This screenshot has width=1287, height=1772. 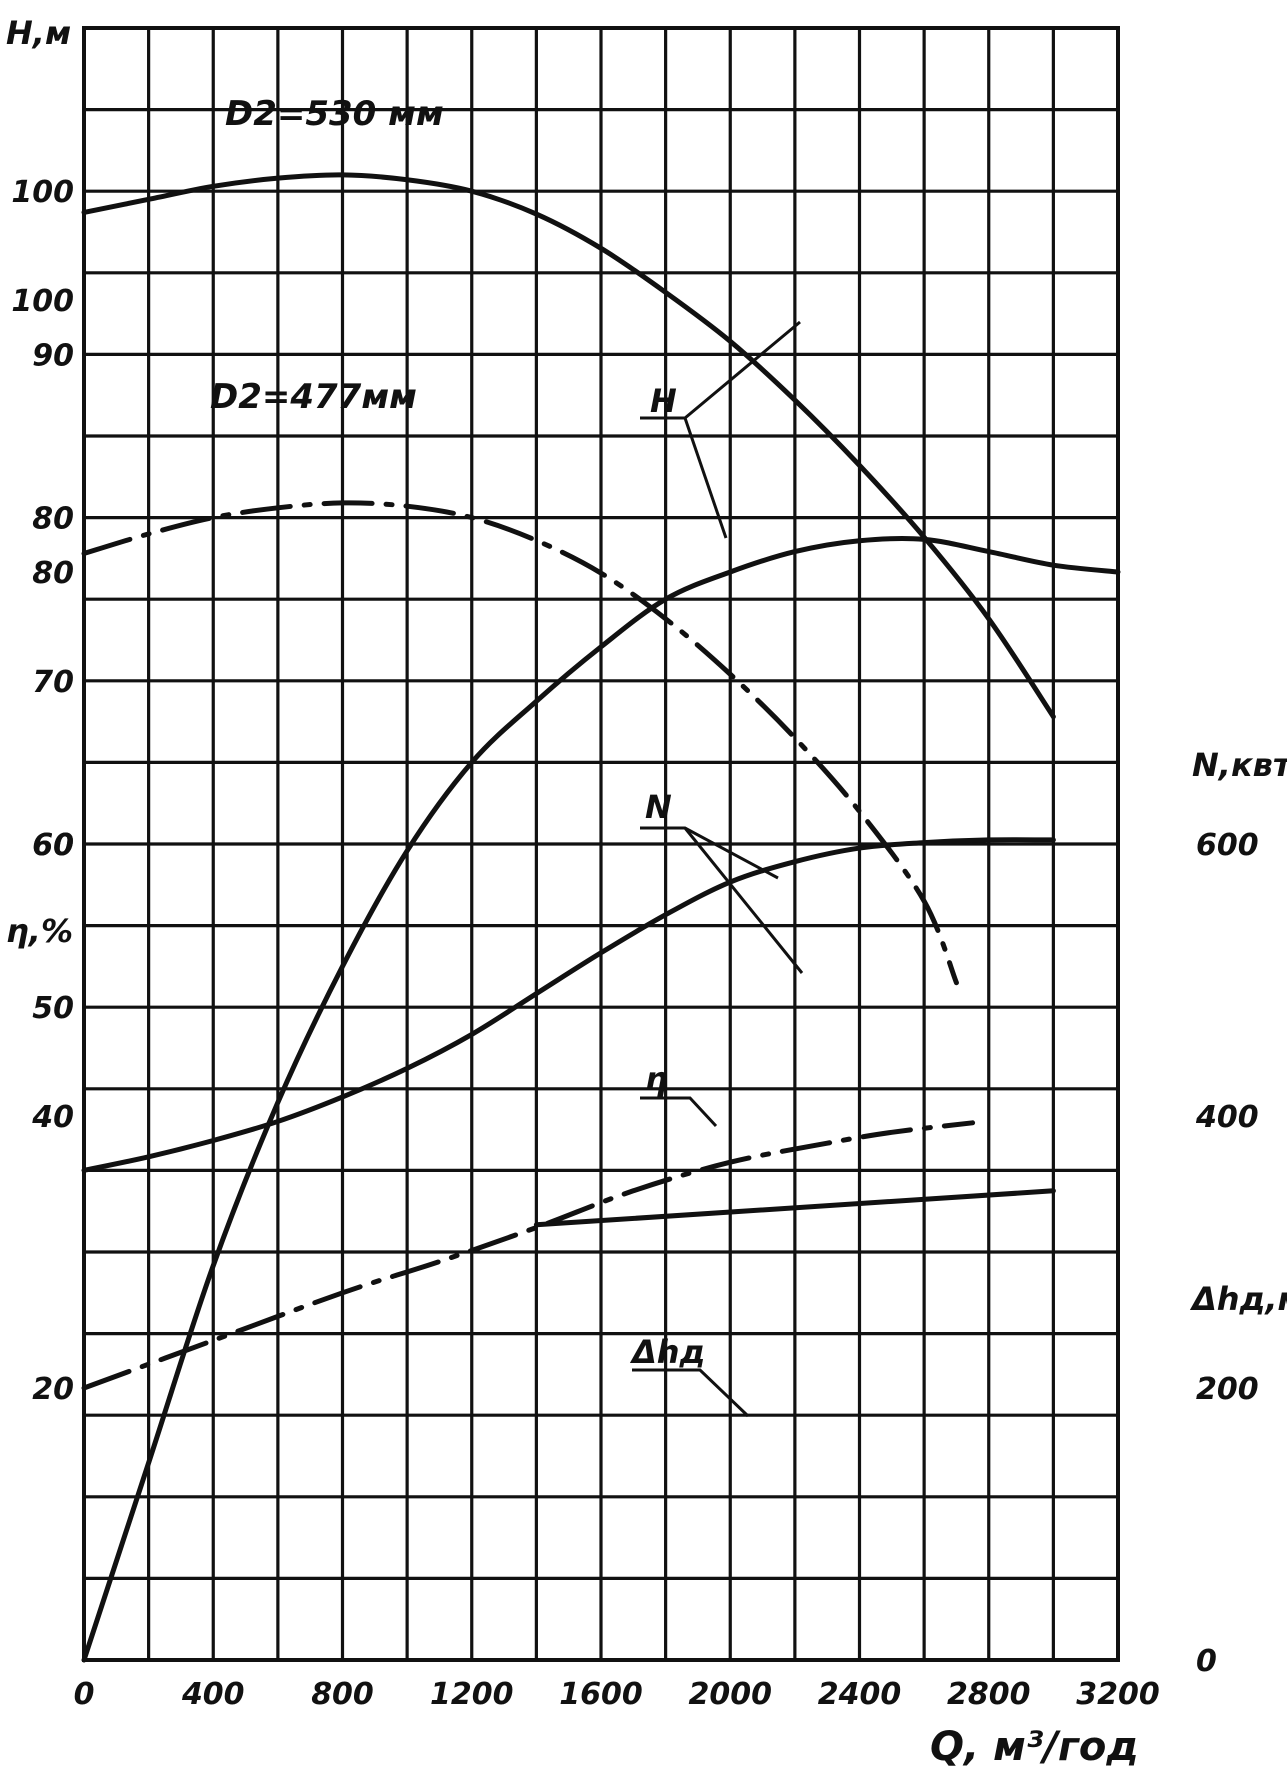 I want to click on x-tick-label: 400, so click(x=213, y=1694).